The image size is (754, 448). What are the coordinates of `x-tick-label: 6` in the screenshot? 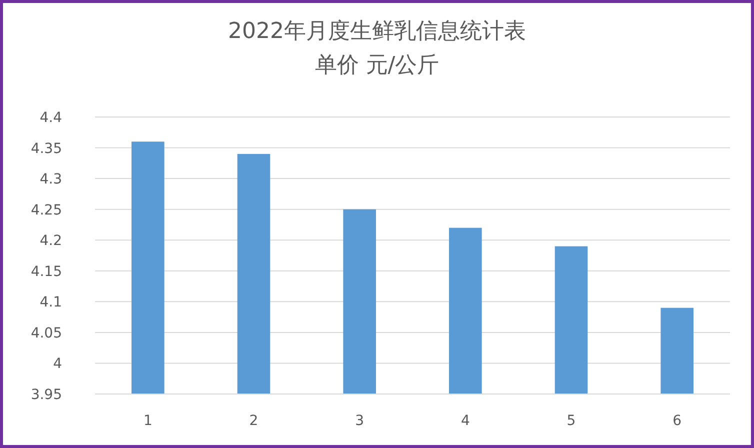 It's located at (677, 421).